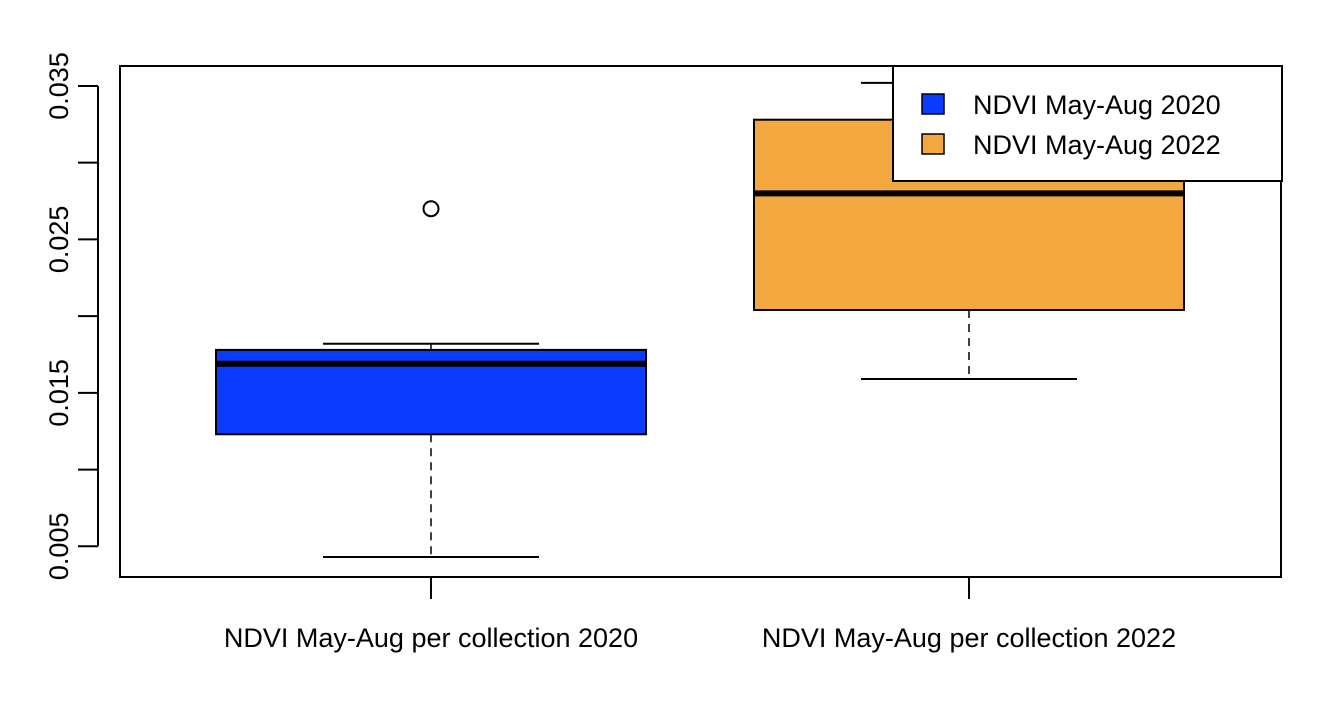  What do you see at coordinates (431, 209) in the screenshot?
I see `outlier-point` at bounding box center [431, 209].